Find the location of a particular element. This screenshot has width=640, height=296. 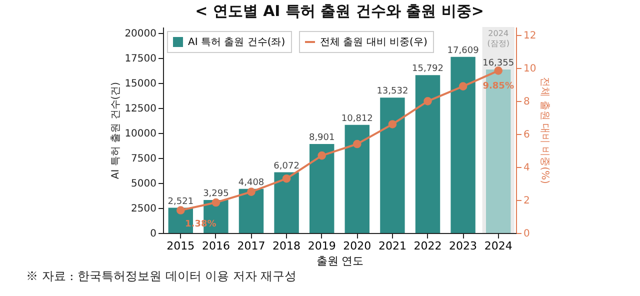

y-tick-label: 20000 is located at coordinates (140, 34).